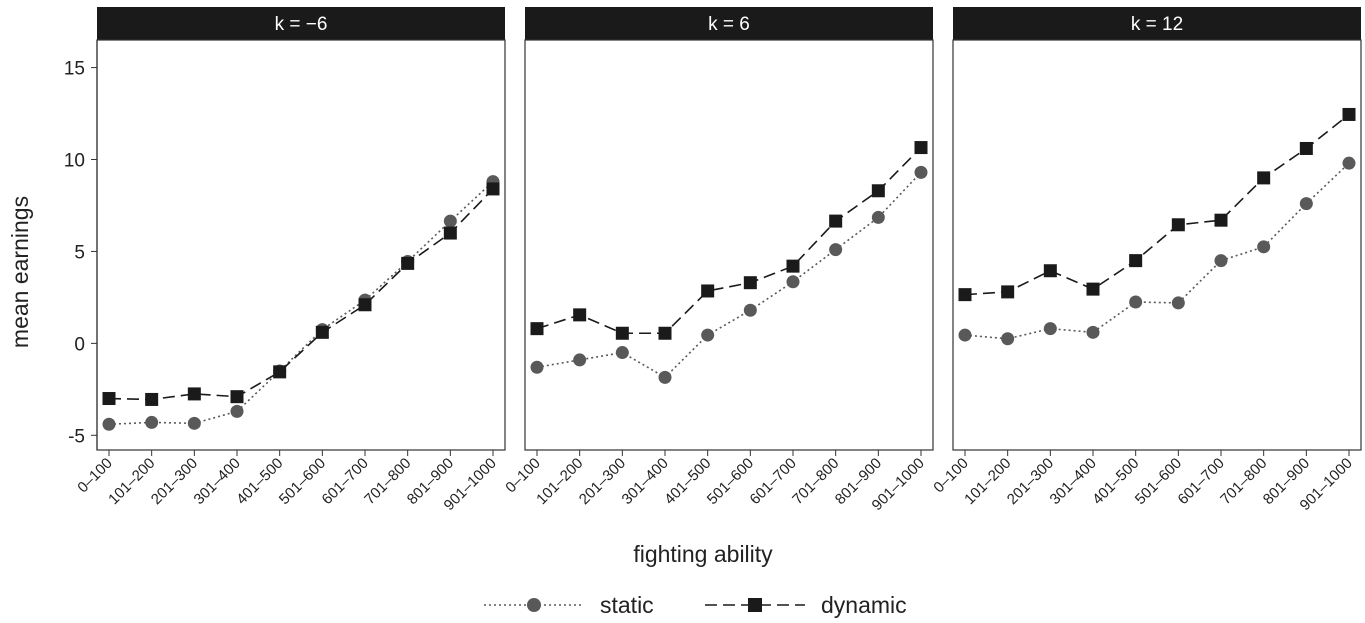 The image size is (1365, 623). Describe the element at coordinates (74, 69) in the screenshot. I see `y-tick-label: 15` at that location.